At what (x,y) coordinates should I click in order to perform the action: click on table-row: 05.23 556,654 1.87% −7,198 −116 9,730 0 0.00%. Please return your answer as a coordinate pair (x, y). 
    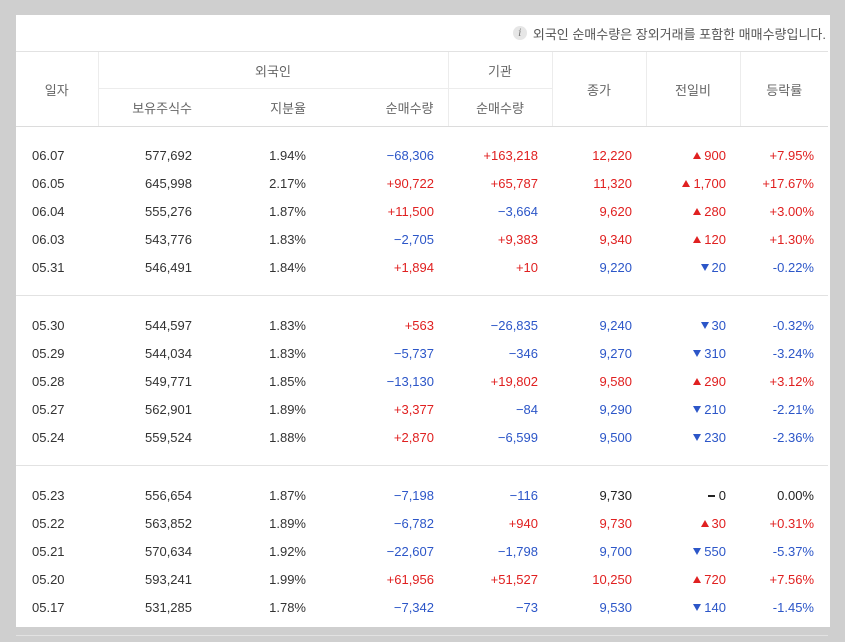
    Looking at the image, I should click on (422, 495).